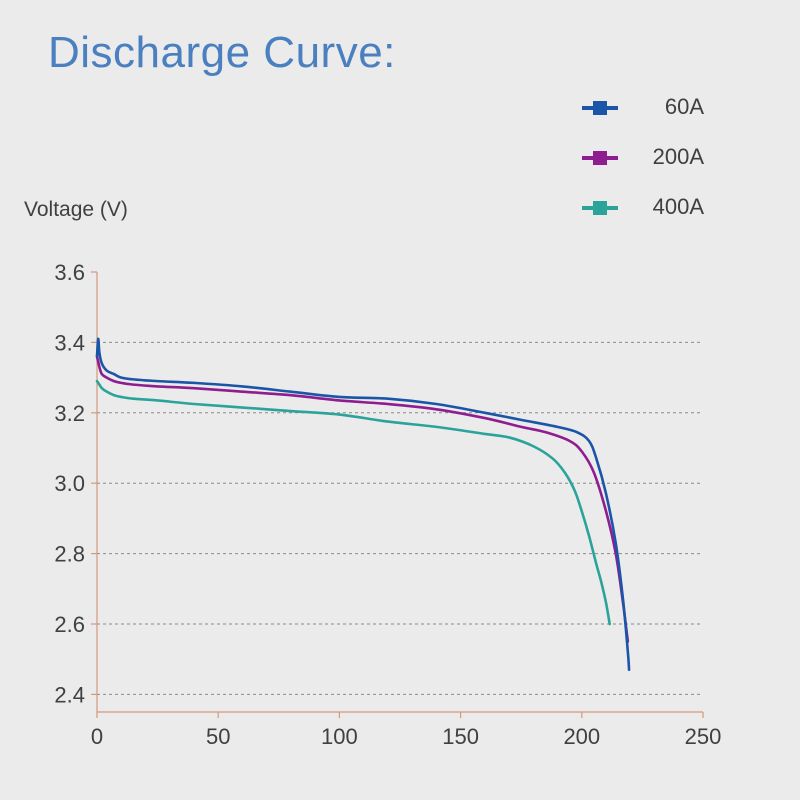 This screenshot has height=800, width=800. I want to click on y-tick-label-3.6: 3.6, so click(69, 272).